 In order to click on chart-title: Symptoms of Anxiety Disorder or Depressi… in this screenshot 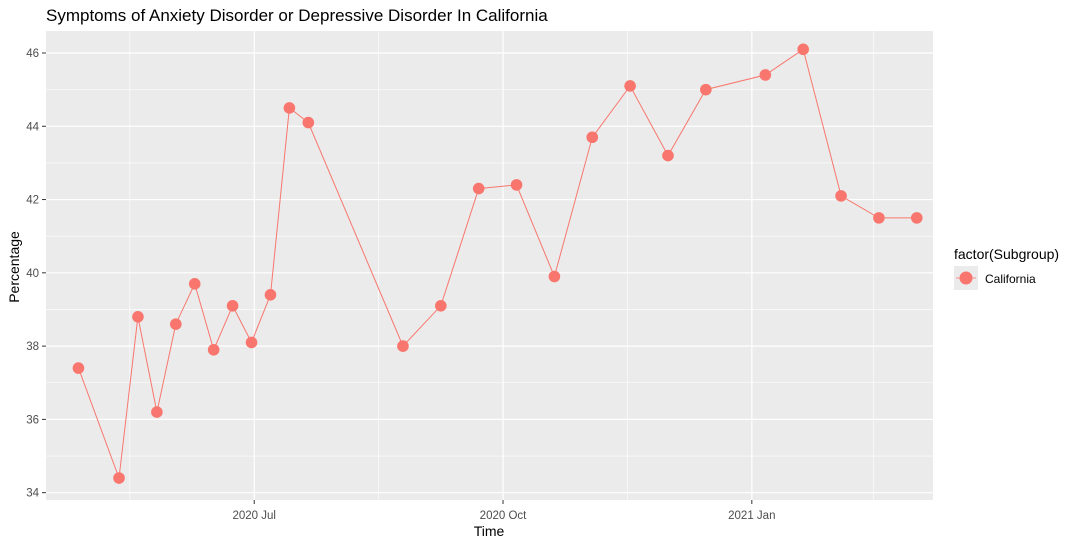, I will do `click(297, 15)`.